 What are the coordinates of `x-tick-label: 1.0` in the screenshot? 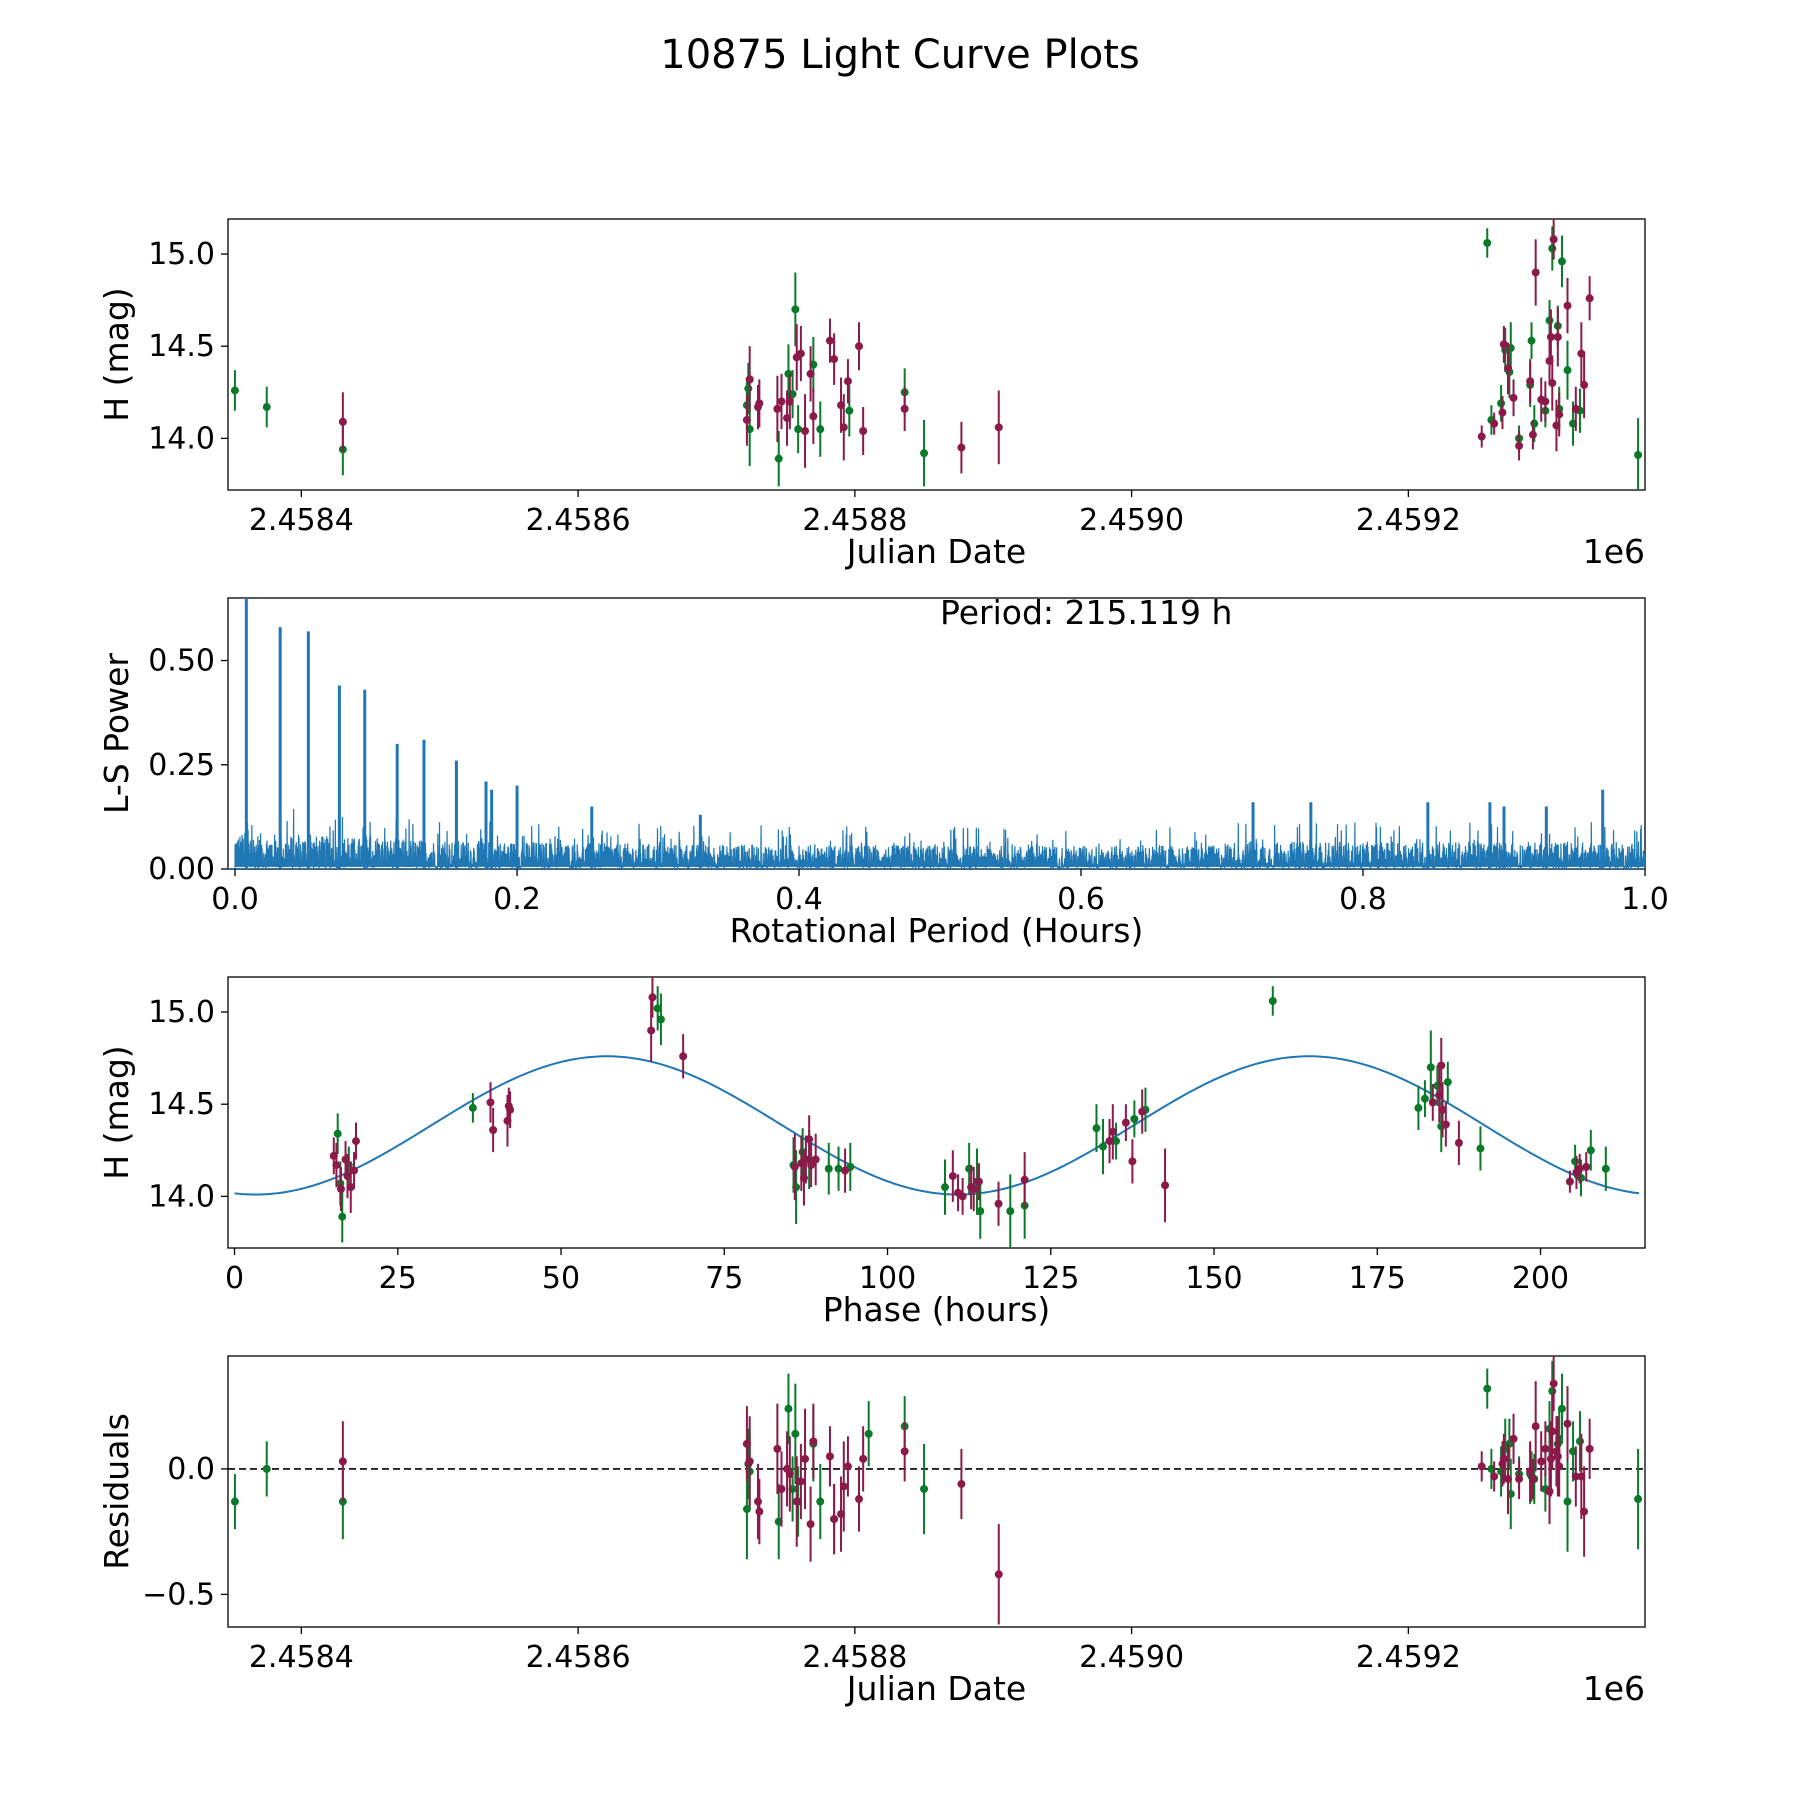 It's located at (1645, 899).